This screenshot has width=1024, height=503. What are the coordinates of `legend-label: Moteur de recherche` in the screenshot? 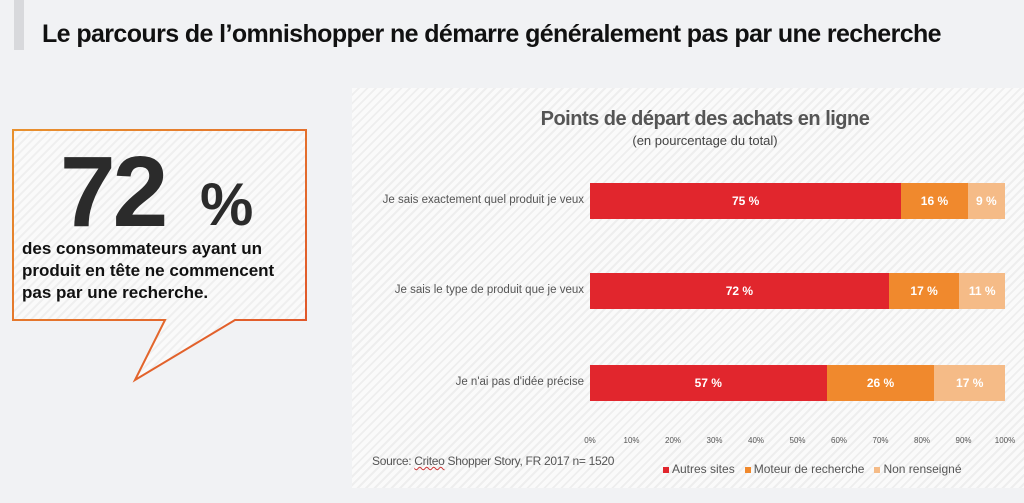 It's located at (809, 469).